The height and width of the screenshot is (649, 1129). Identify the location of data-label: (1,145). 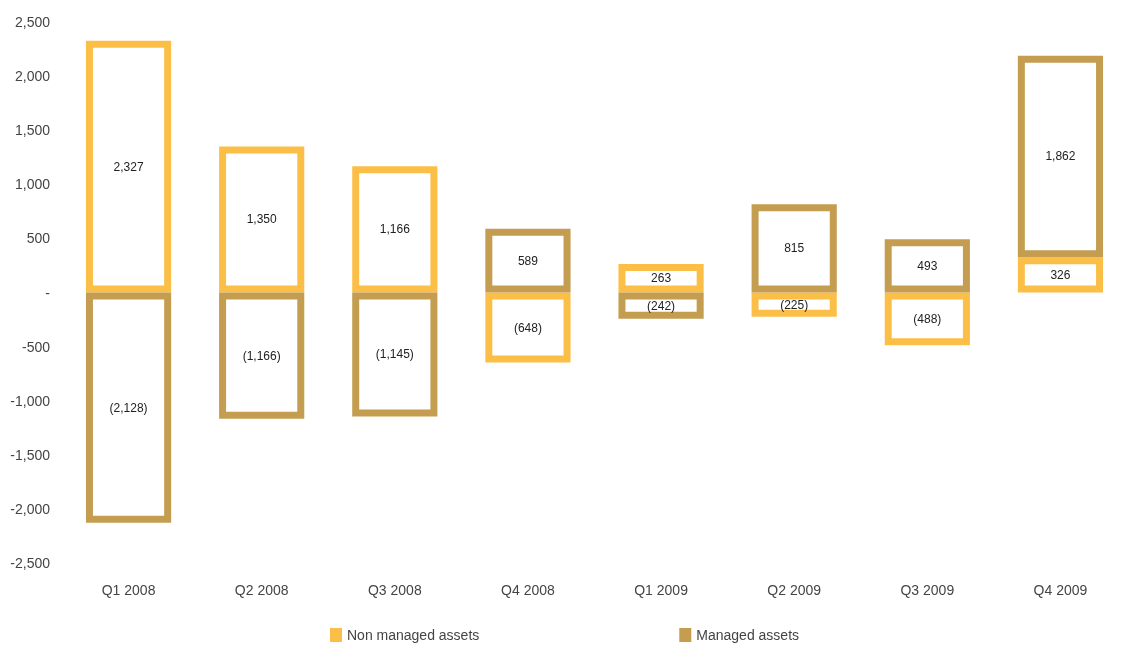
(394, 354).